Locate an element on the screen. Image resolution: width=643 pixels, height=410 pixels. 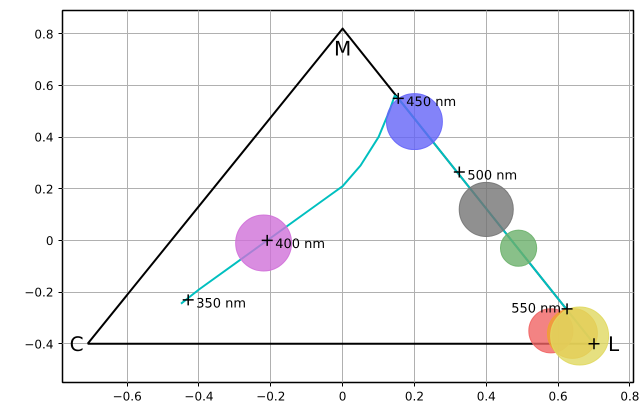
x-tick-label: 0 is located at coordinates (342, 397).